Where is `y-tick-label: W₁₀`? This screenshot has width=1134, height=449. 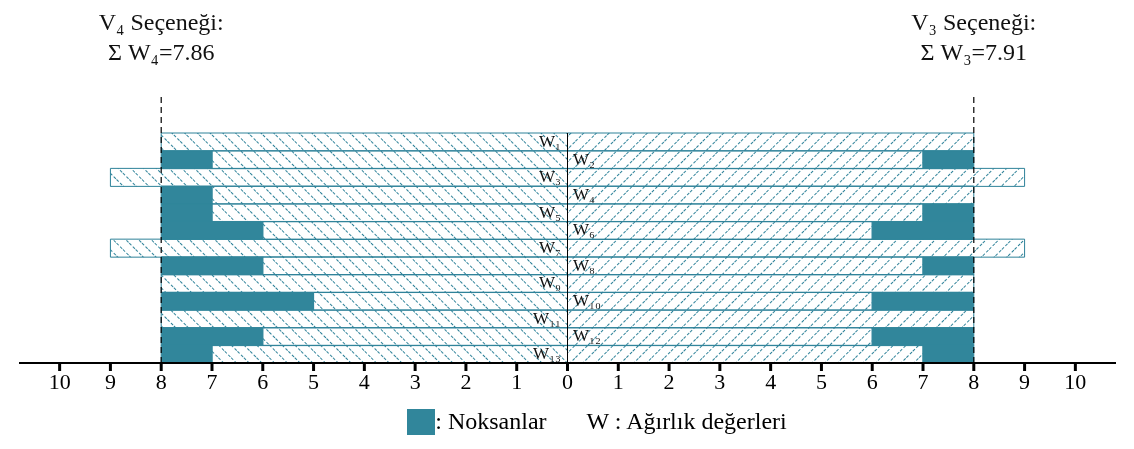 y-tick-label: W₁₀ is located at coordinates (587, 301).